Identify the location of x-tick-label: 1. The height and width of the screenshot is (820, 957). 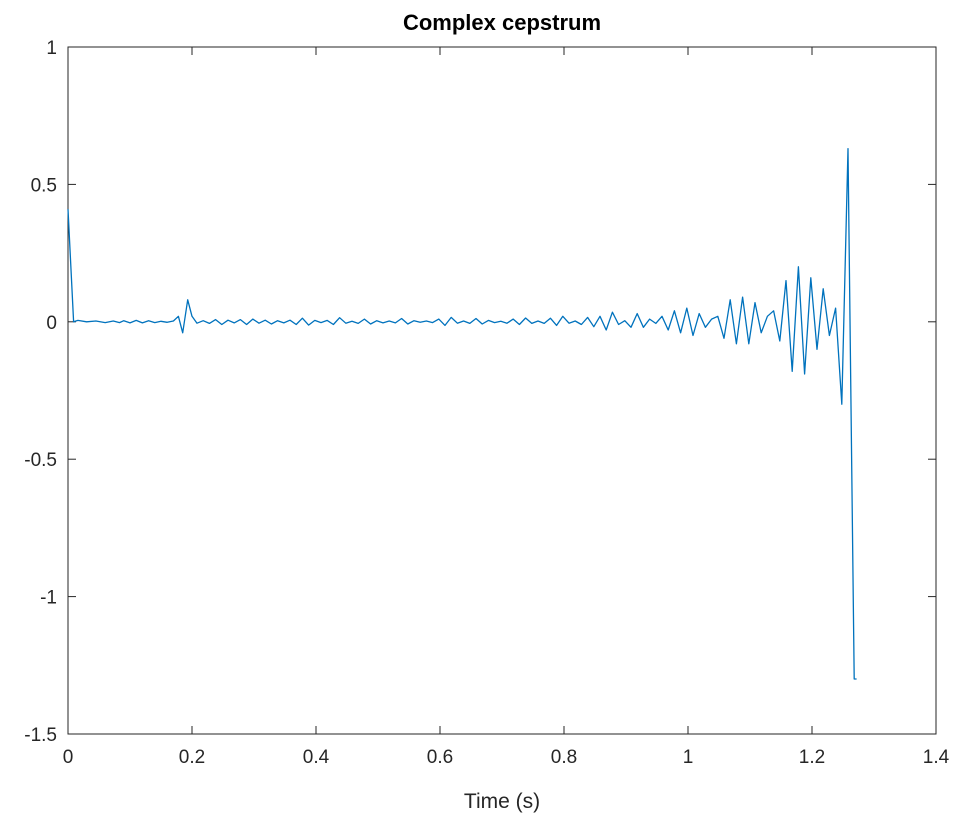
(688, 757).